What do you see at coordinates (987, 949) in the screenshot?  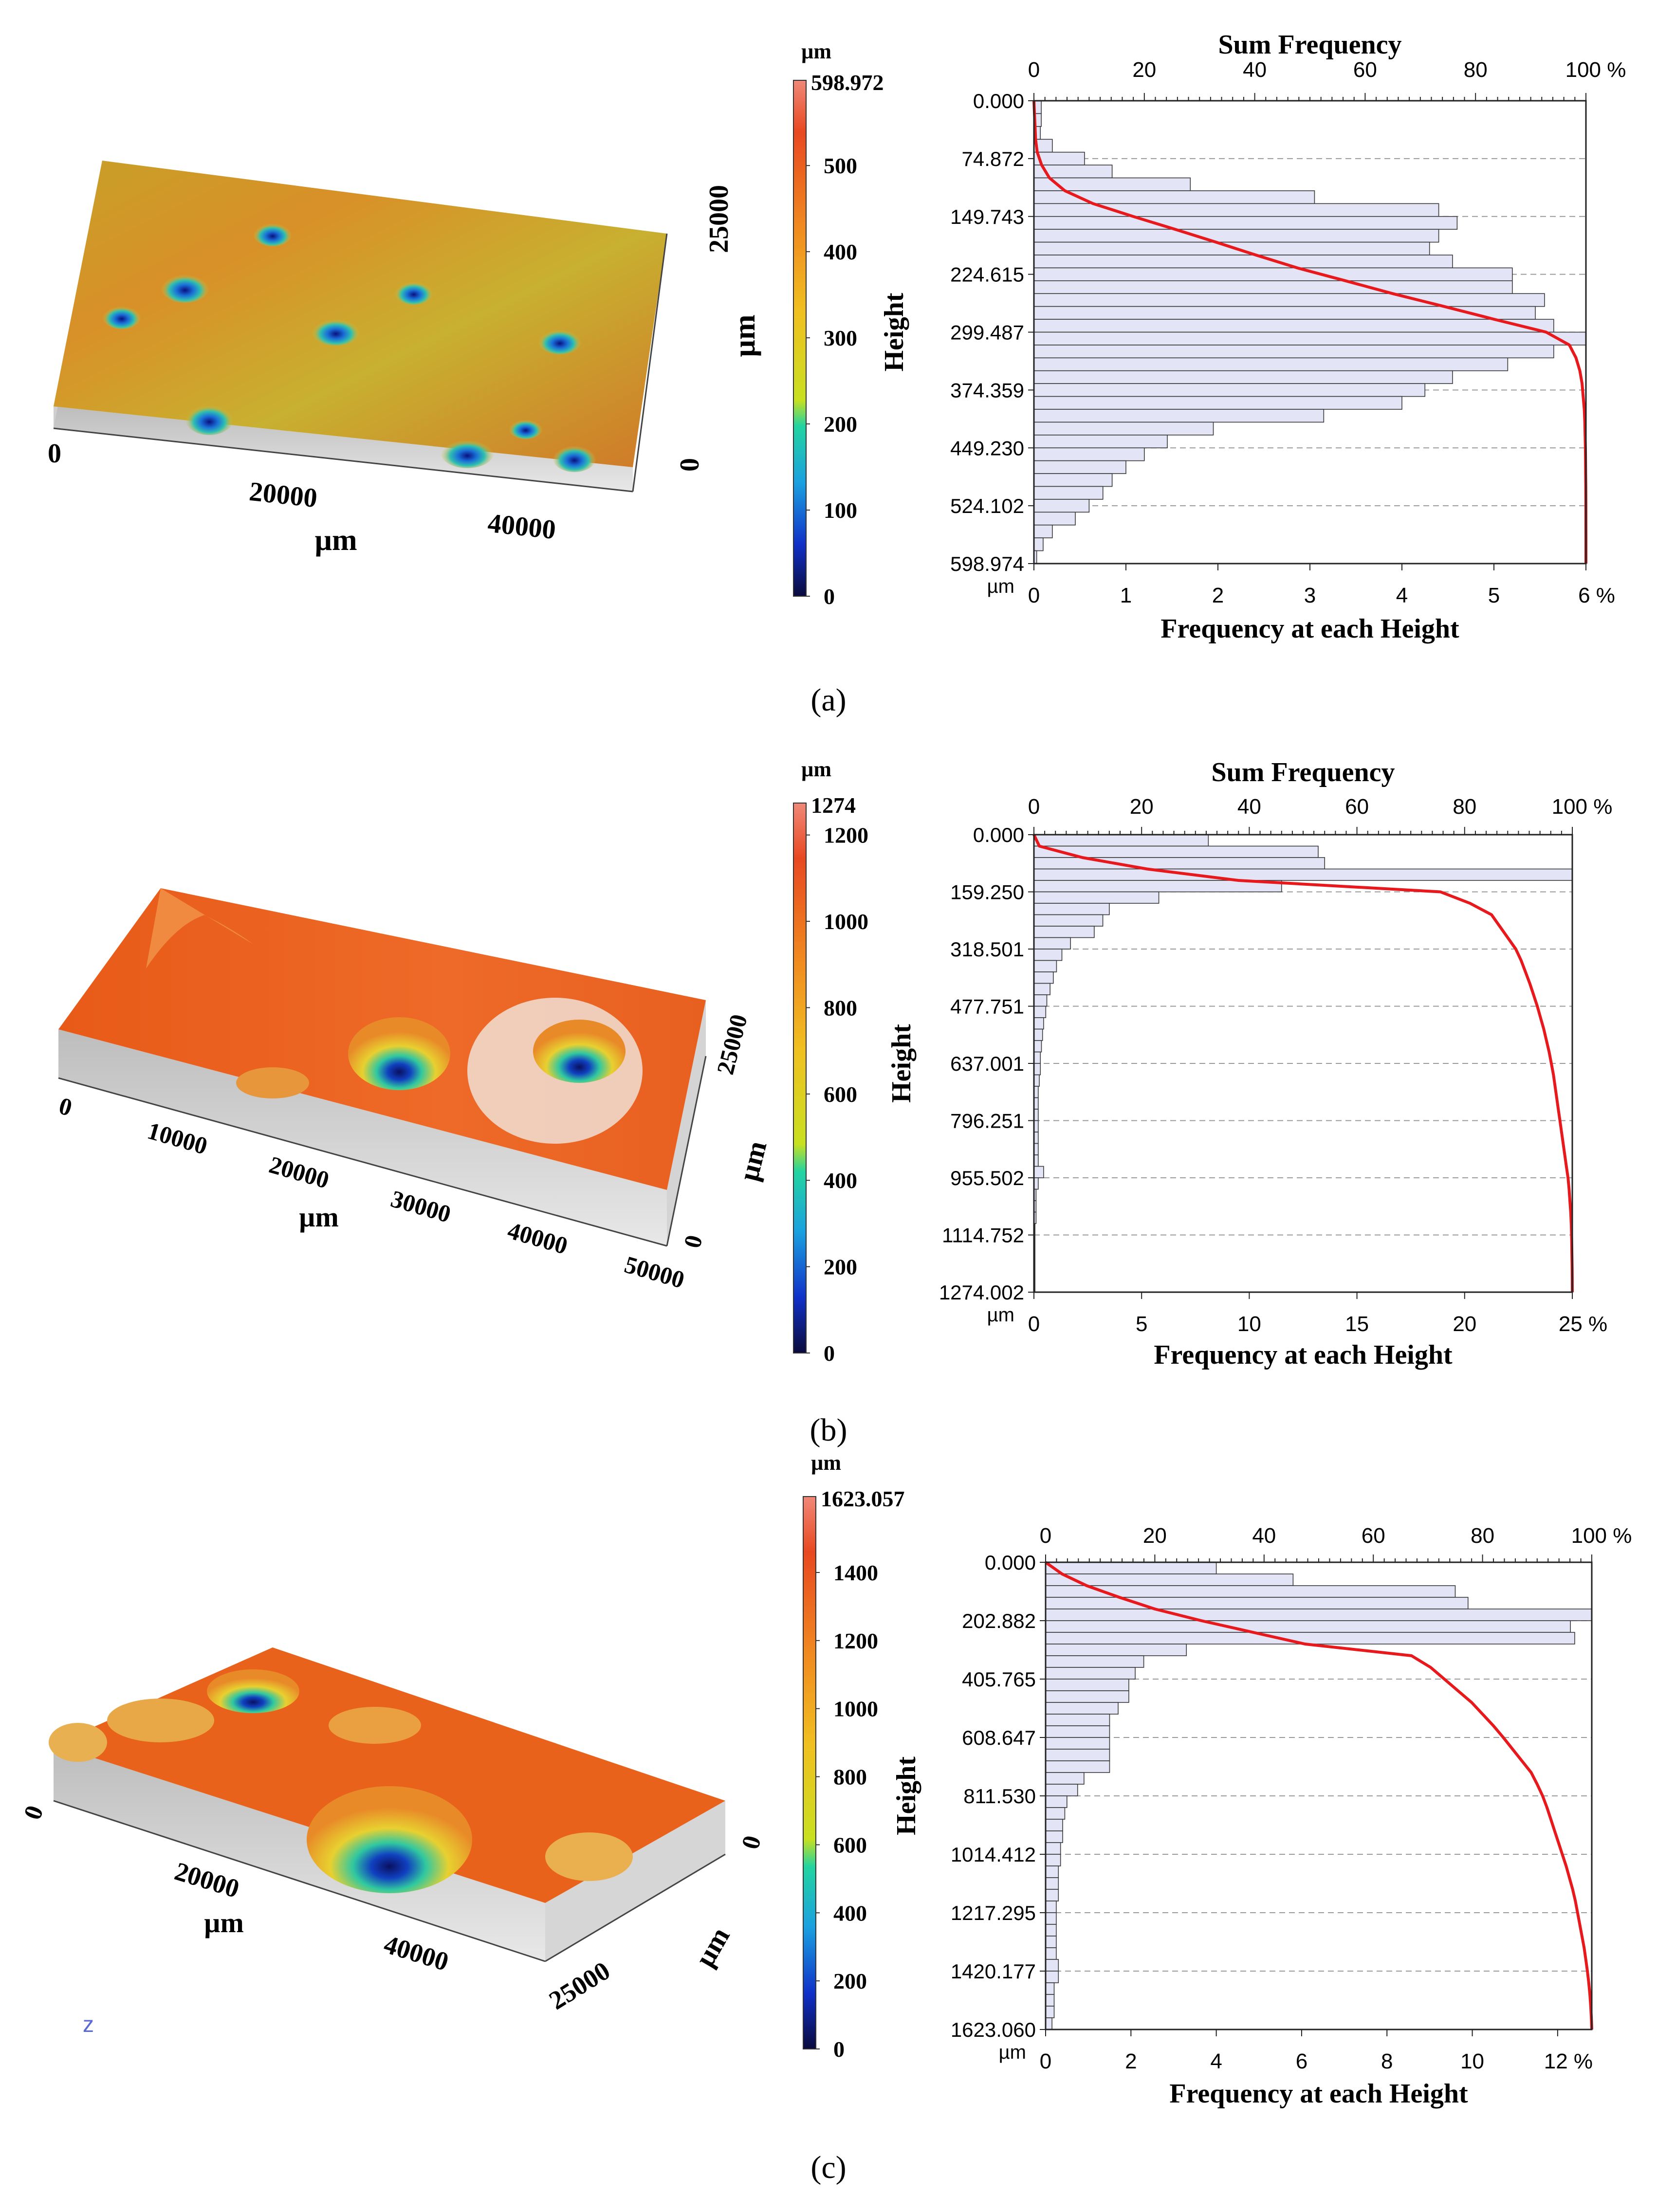 I see `y-tick-label: 318.501` at bounding box center [987, 949].